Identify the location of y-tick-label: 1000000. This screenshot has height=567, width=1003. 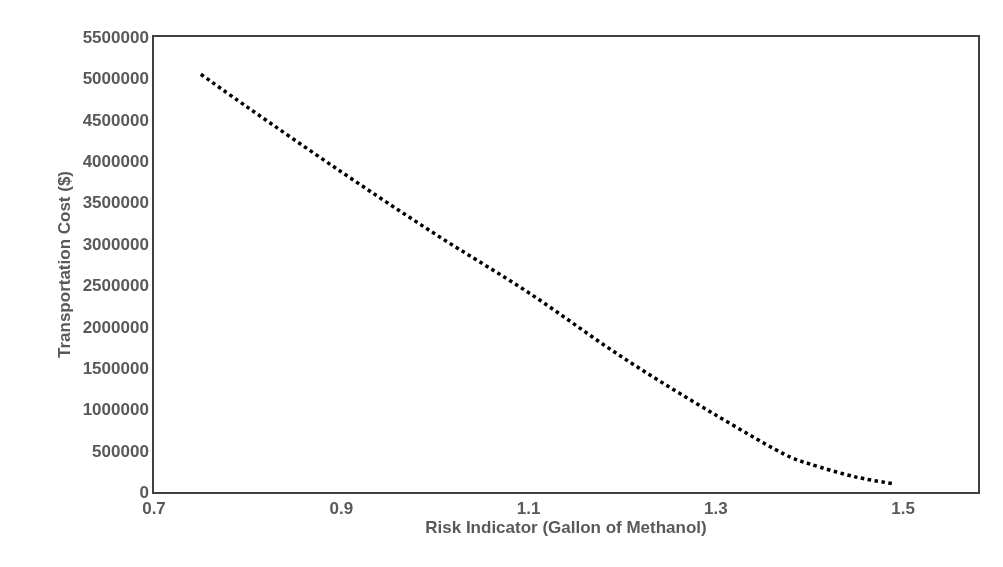
(115, 410).